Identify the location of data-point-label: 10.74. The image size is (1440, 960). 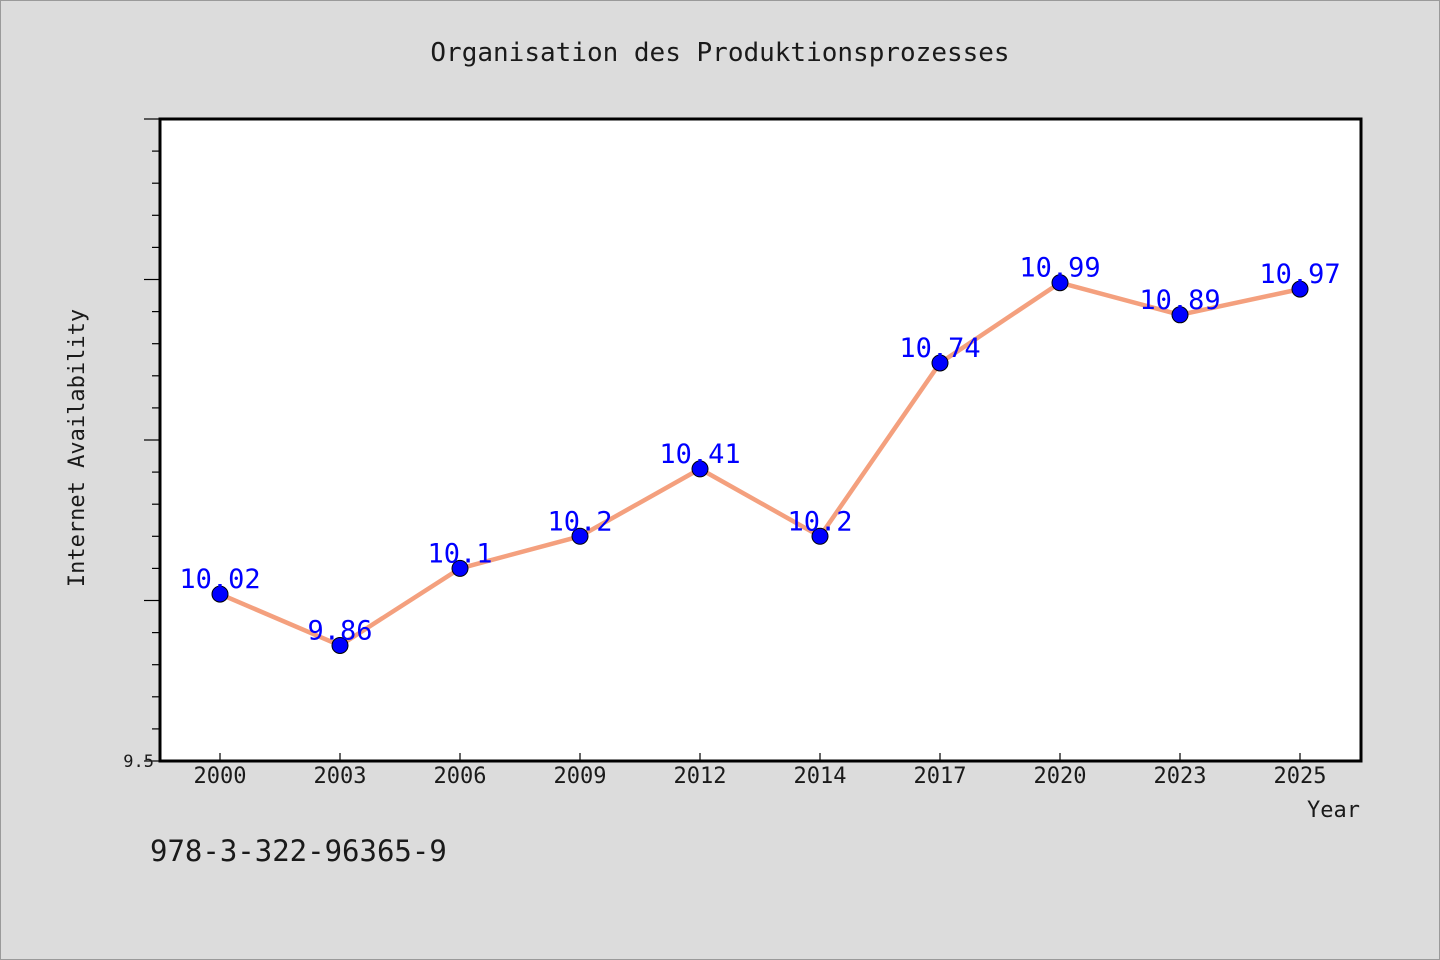
(939, 348).